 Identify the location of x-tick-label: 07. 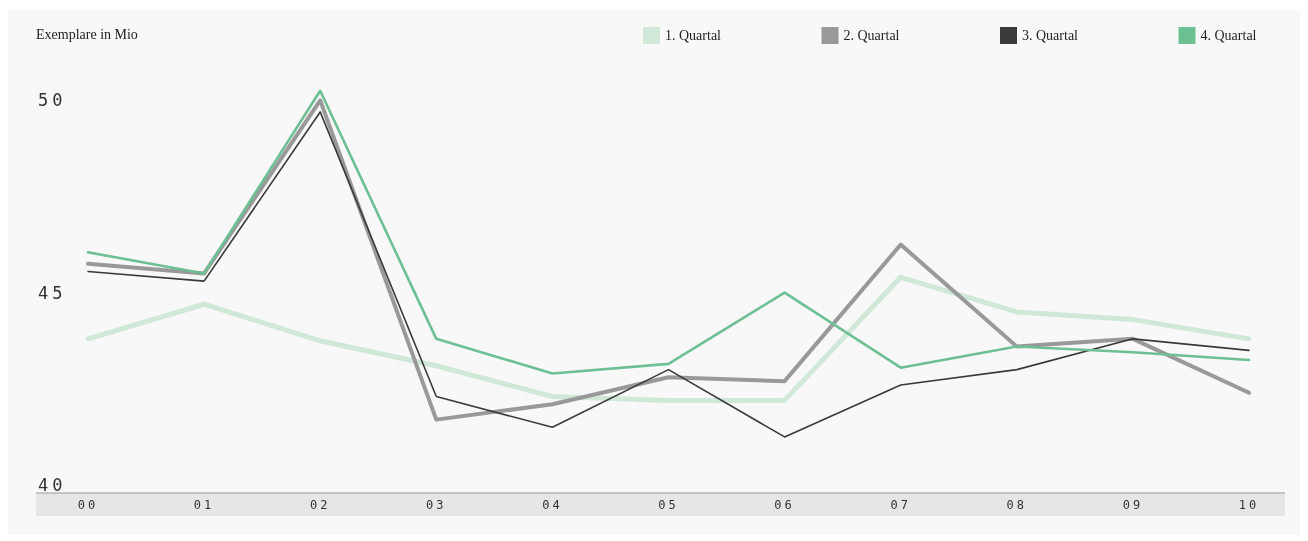
(900, 505).